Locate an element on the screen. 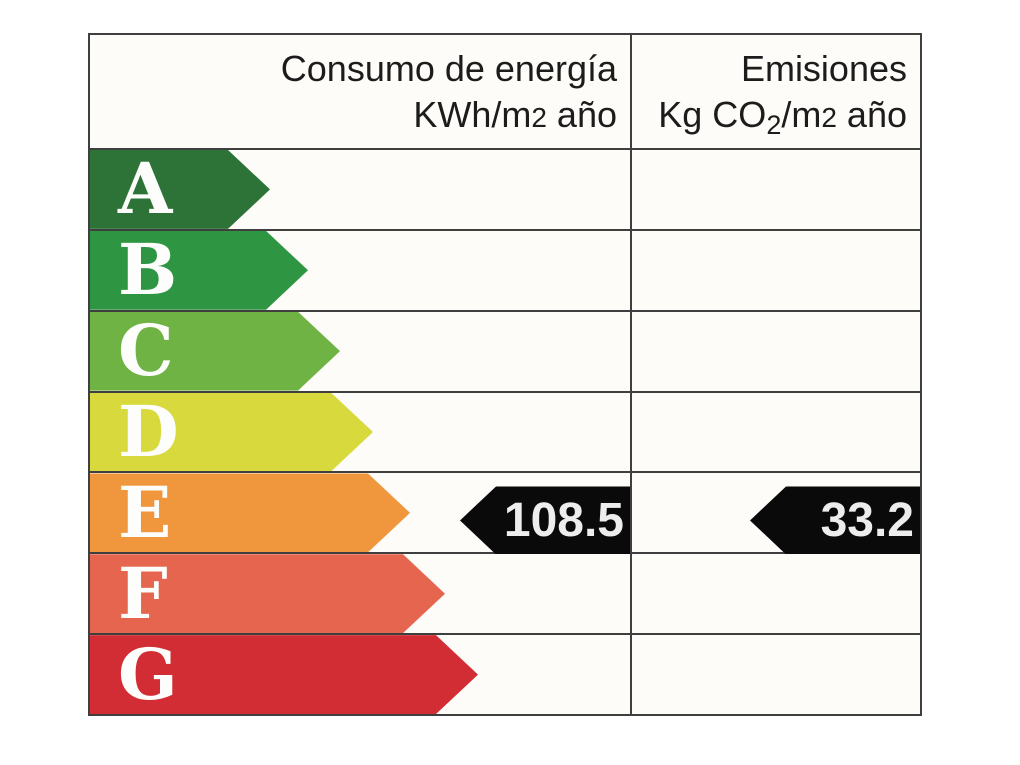 This screenshot has width=1020, height=765. row-f-consumption-cell: F is located at coordinates (361, 594).